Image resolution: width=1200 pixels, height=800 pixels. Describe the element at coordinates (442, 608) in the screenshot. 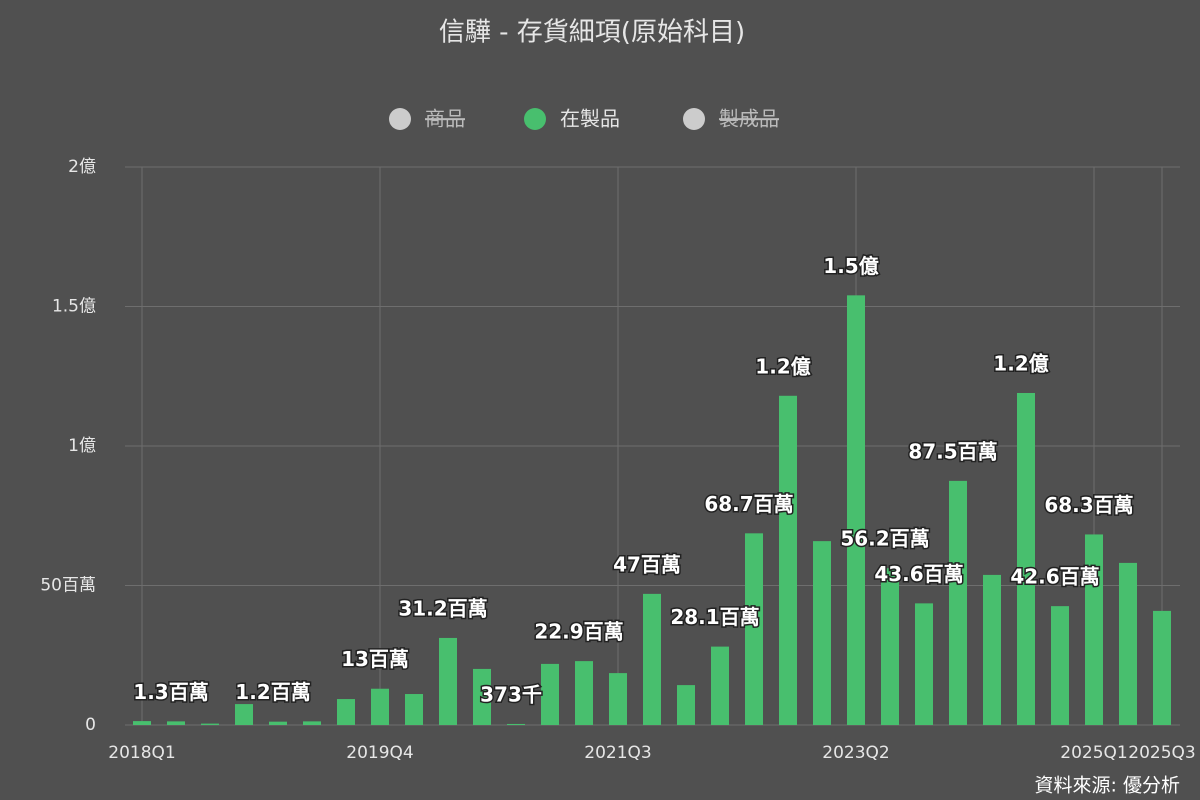

I see `value-label: 31.2百萬` at that location.